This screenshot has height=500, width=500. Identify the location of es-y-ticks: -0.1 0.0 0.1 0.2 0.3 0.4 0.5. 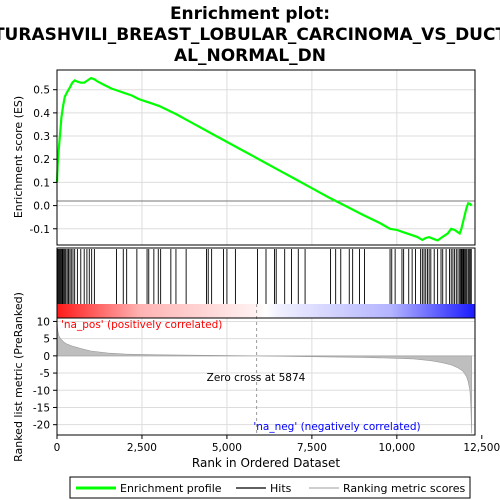
(43, 160).